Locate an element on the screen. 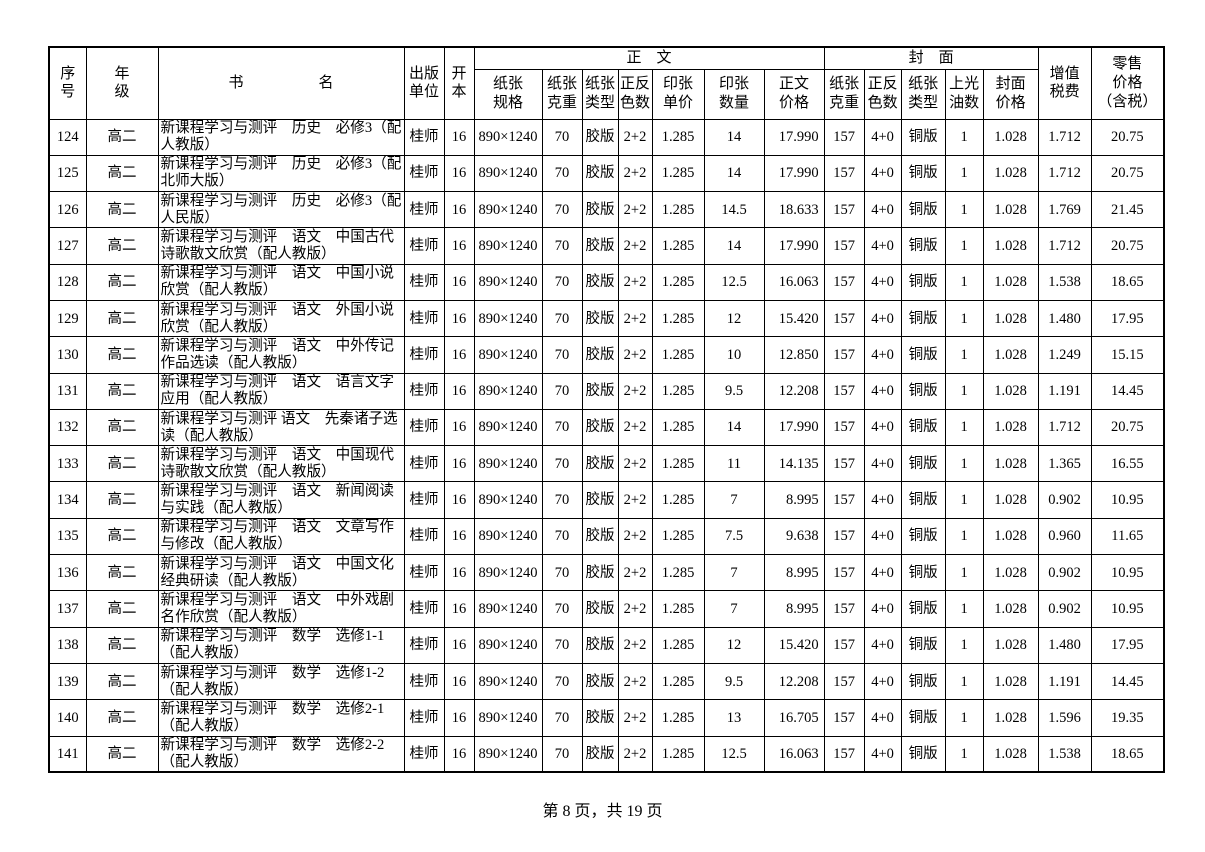 The image size is (1205, 852). cell-sheets: 7 is located at coordinates (734, 609).